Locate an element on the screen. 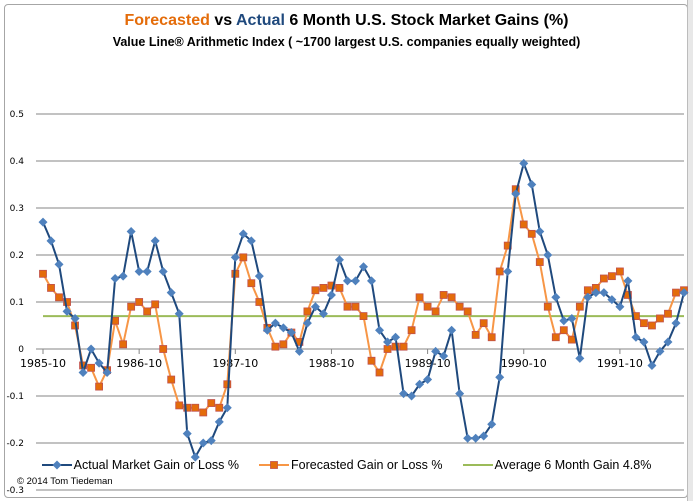  legend-item-forecast: Forecasted Gain or Loss % is located at coordinates (351, 465).